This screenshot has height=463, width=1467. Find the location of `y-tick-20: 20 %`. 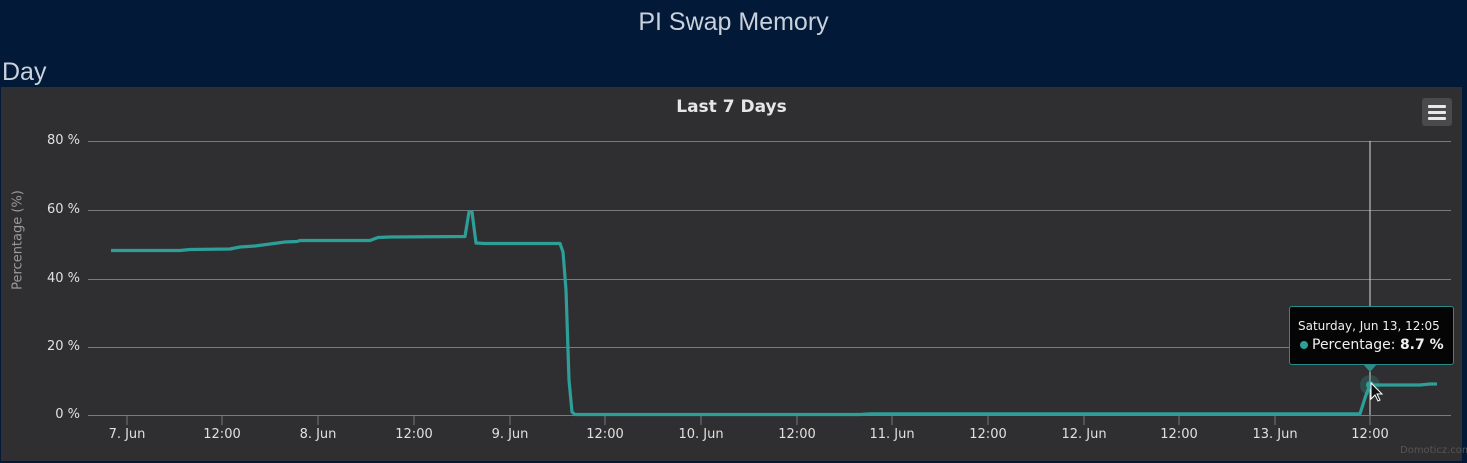

y-tick-20: 20 % is located at coordinates (63, 346).